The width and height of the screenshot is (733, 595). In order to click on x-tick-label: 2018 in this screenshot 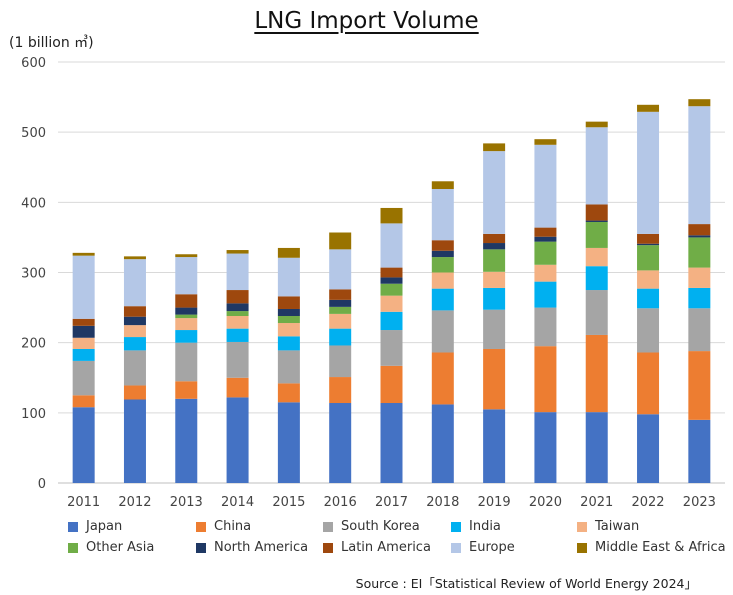, I will do `click(442, 502)`.